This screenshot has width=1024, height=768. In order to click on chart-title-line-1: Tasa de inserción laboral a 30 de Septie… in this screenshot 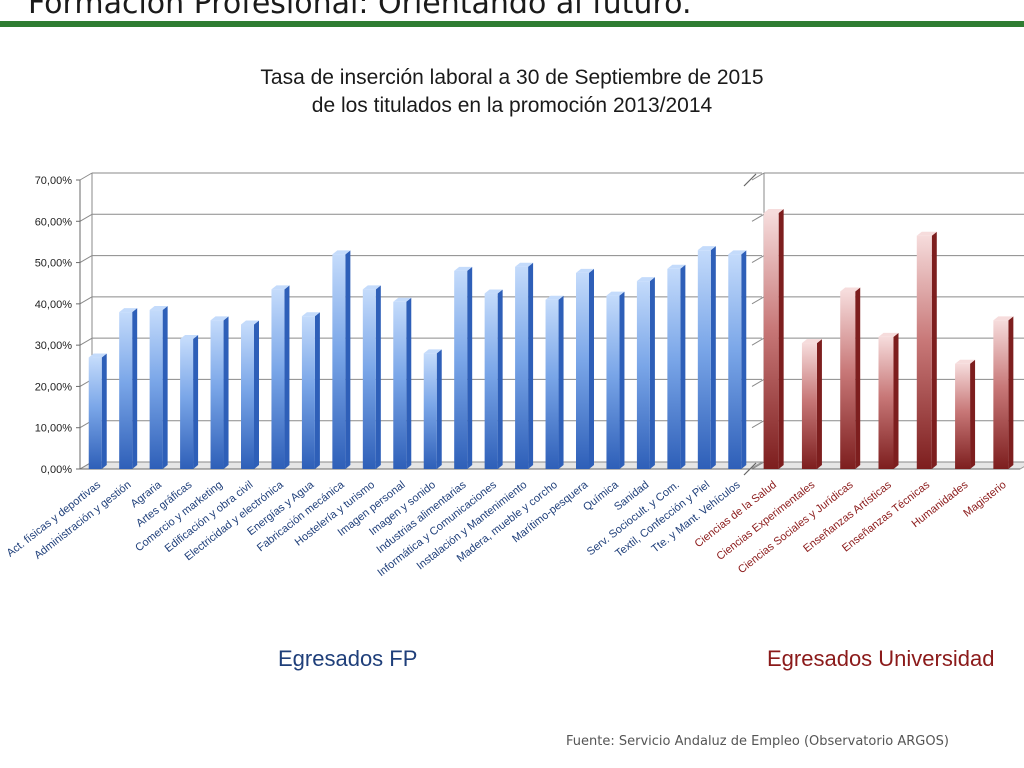, I will do `click(512, 77)`.